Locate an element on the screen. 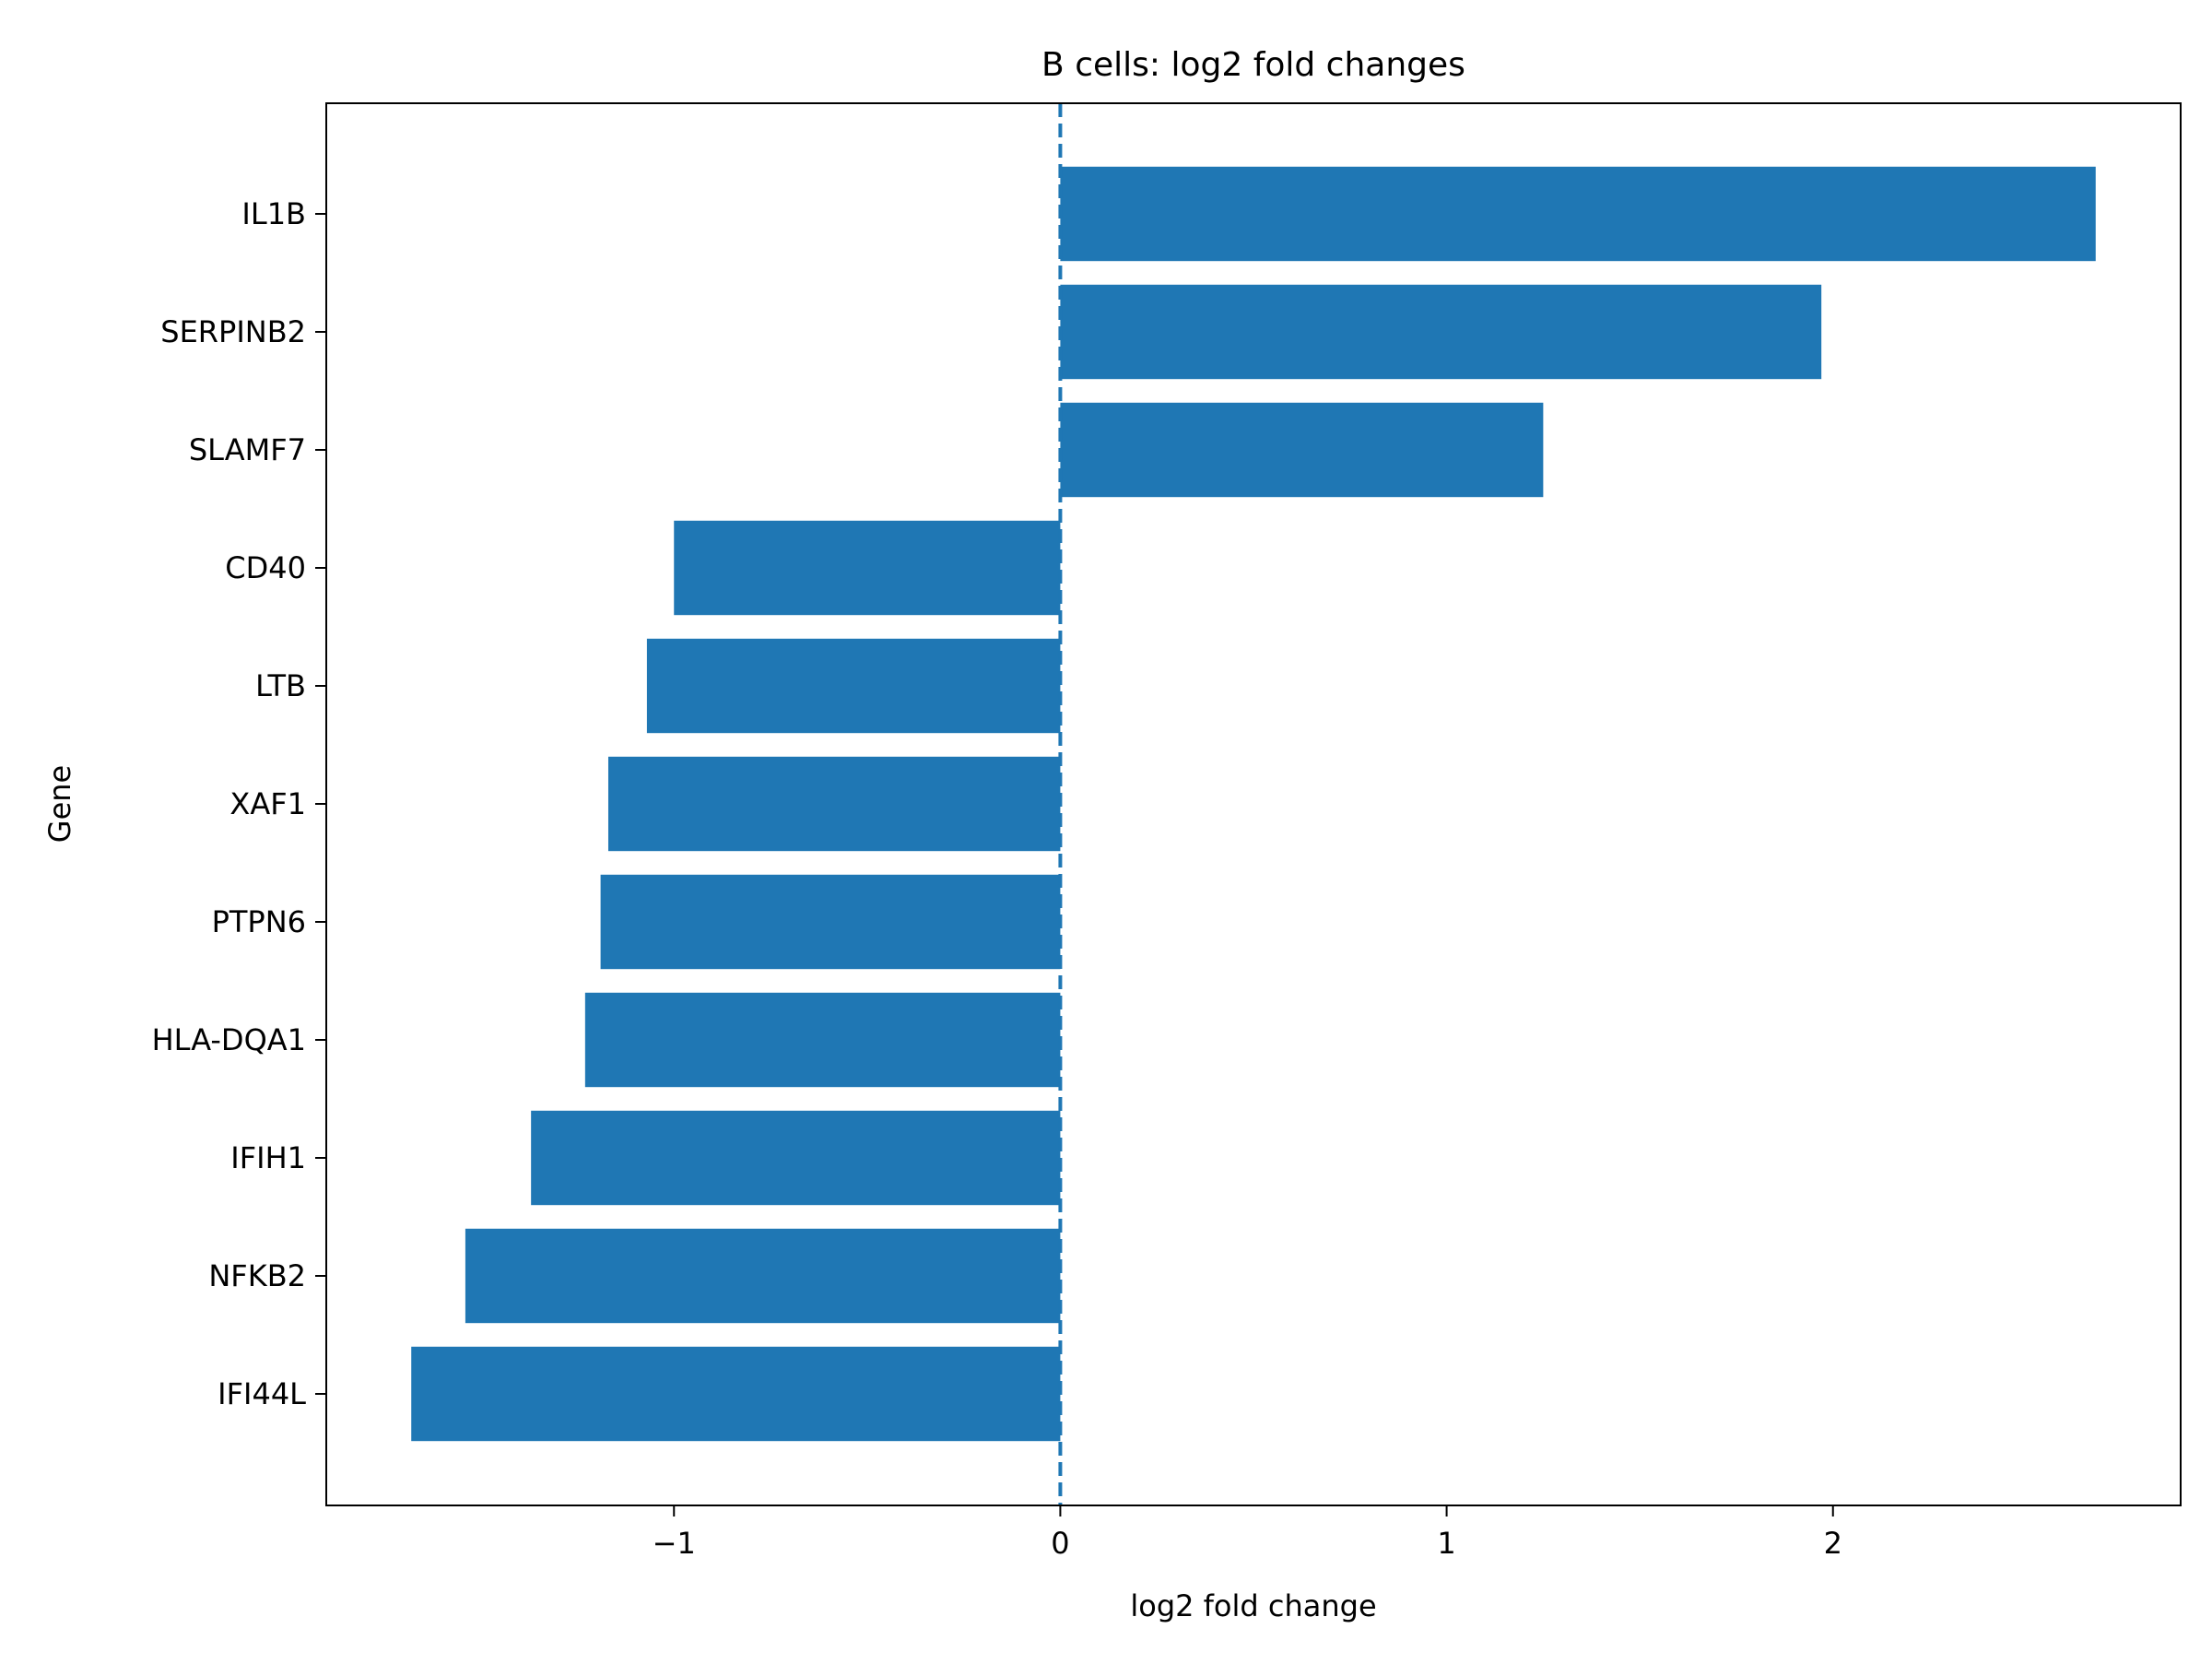  x-tick-label: 2 is located at coordinates (1833, 1543).